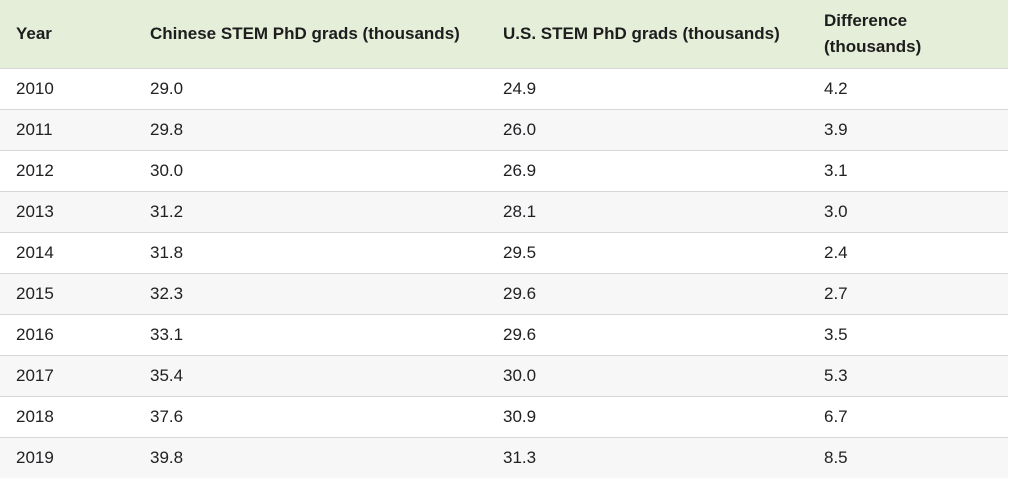 The width and height of the screenshot is (1014, 478). Describe the element at coordinates (908, 212) in the screenshot. I see `cell-difference: 3.0` at that location.